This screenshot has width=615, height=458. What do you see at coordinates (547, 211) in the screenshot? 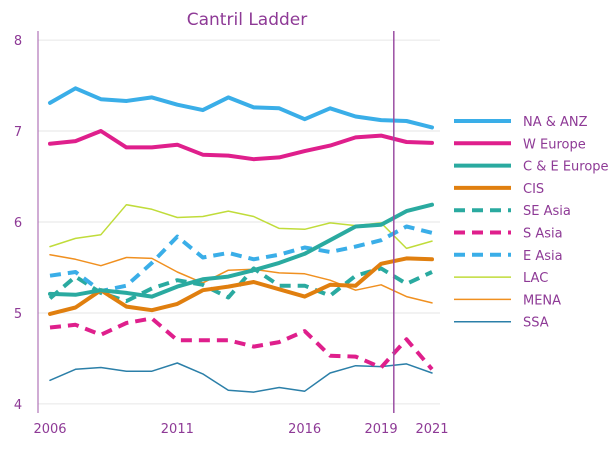
I see `legend-label: SE Asia` at bounding box center [547, 211].